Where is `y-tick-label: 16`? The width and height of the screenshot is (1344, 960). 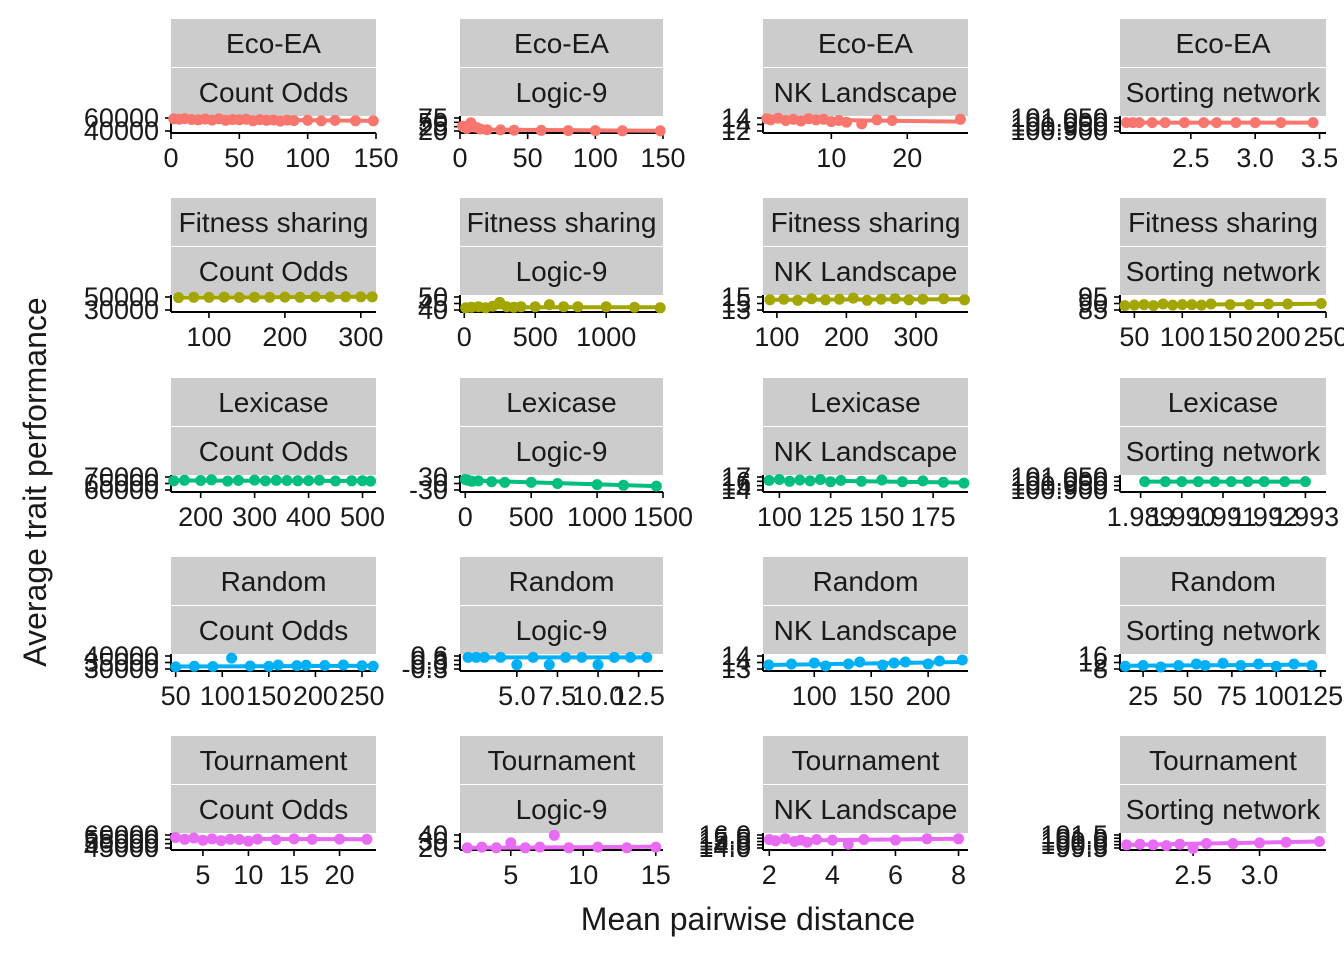 y-tick-label: 16 is located at coordinates (1093, 656).